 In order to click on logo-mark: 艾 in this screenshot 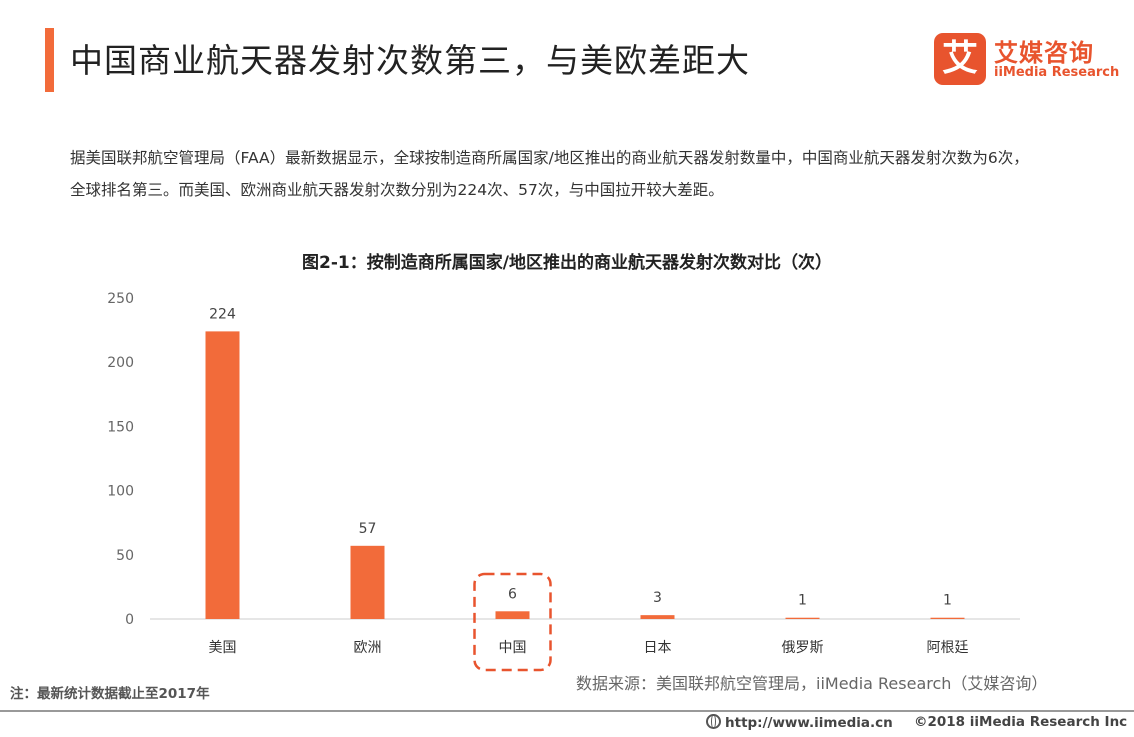, I will do `click(960, 59)`.